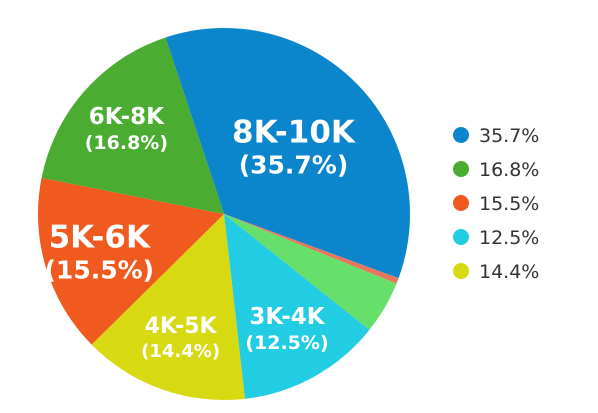  Describe the element at coordinates (509, 136) in the screenshot. I see `legend-label-0: 35.7%` at that location.